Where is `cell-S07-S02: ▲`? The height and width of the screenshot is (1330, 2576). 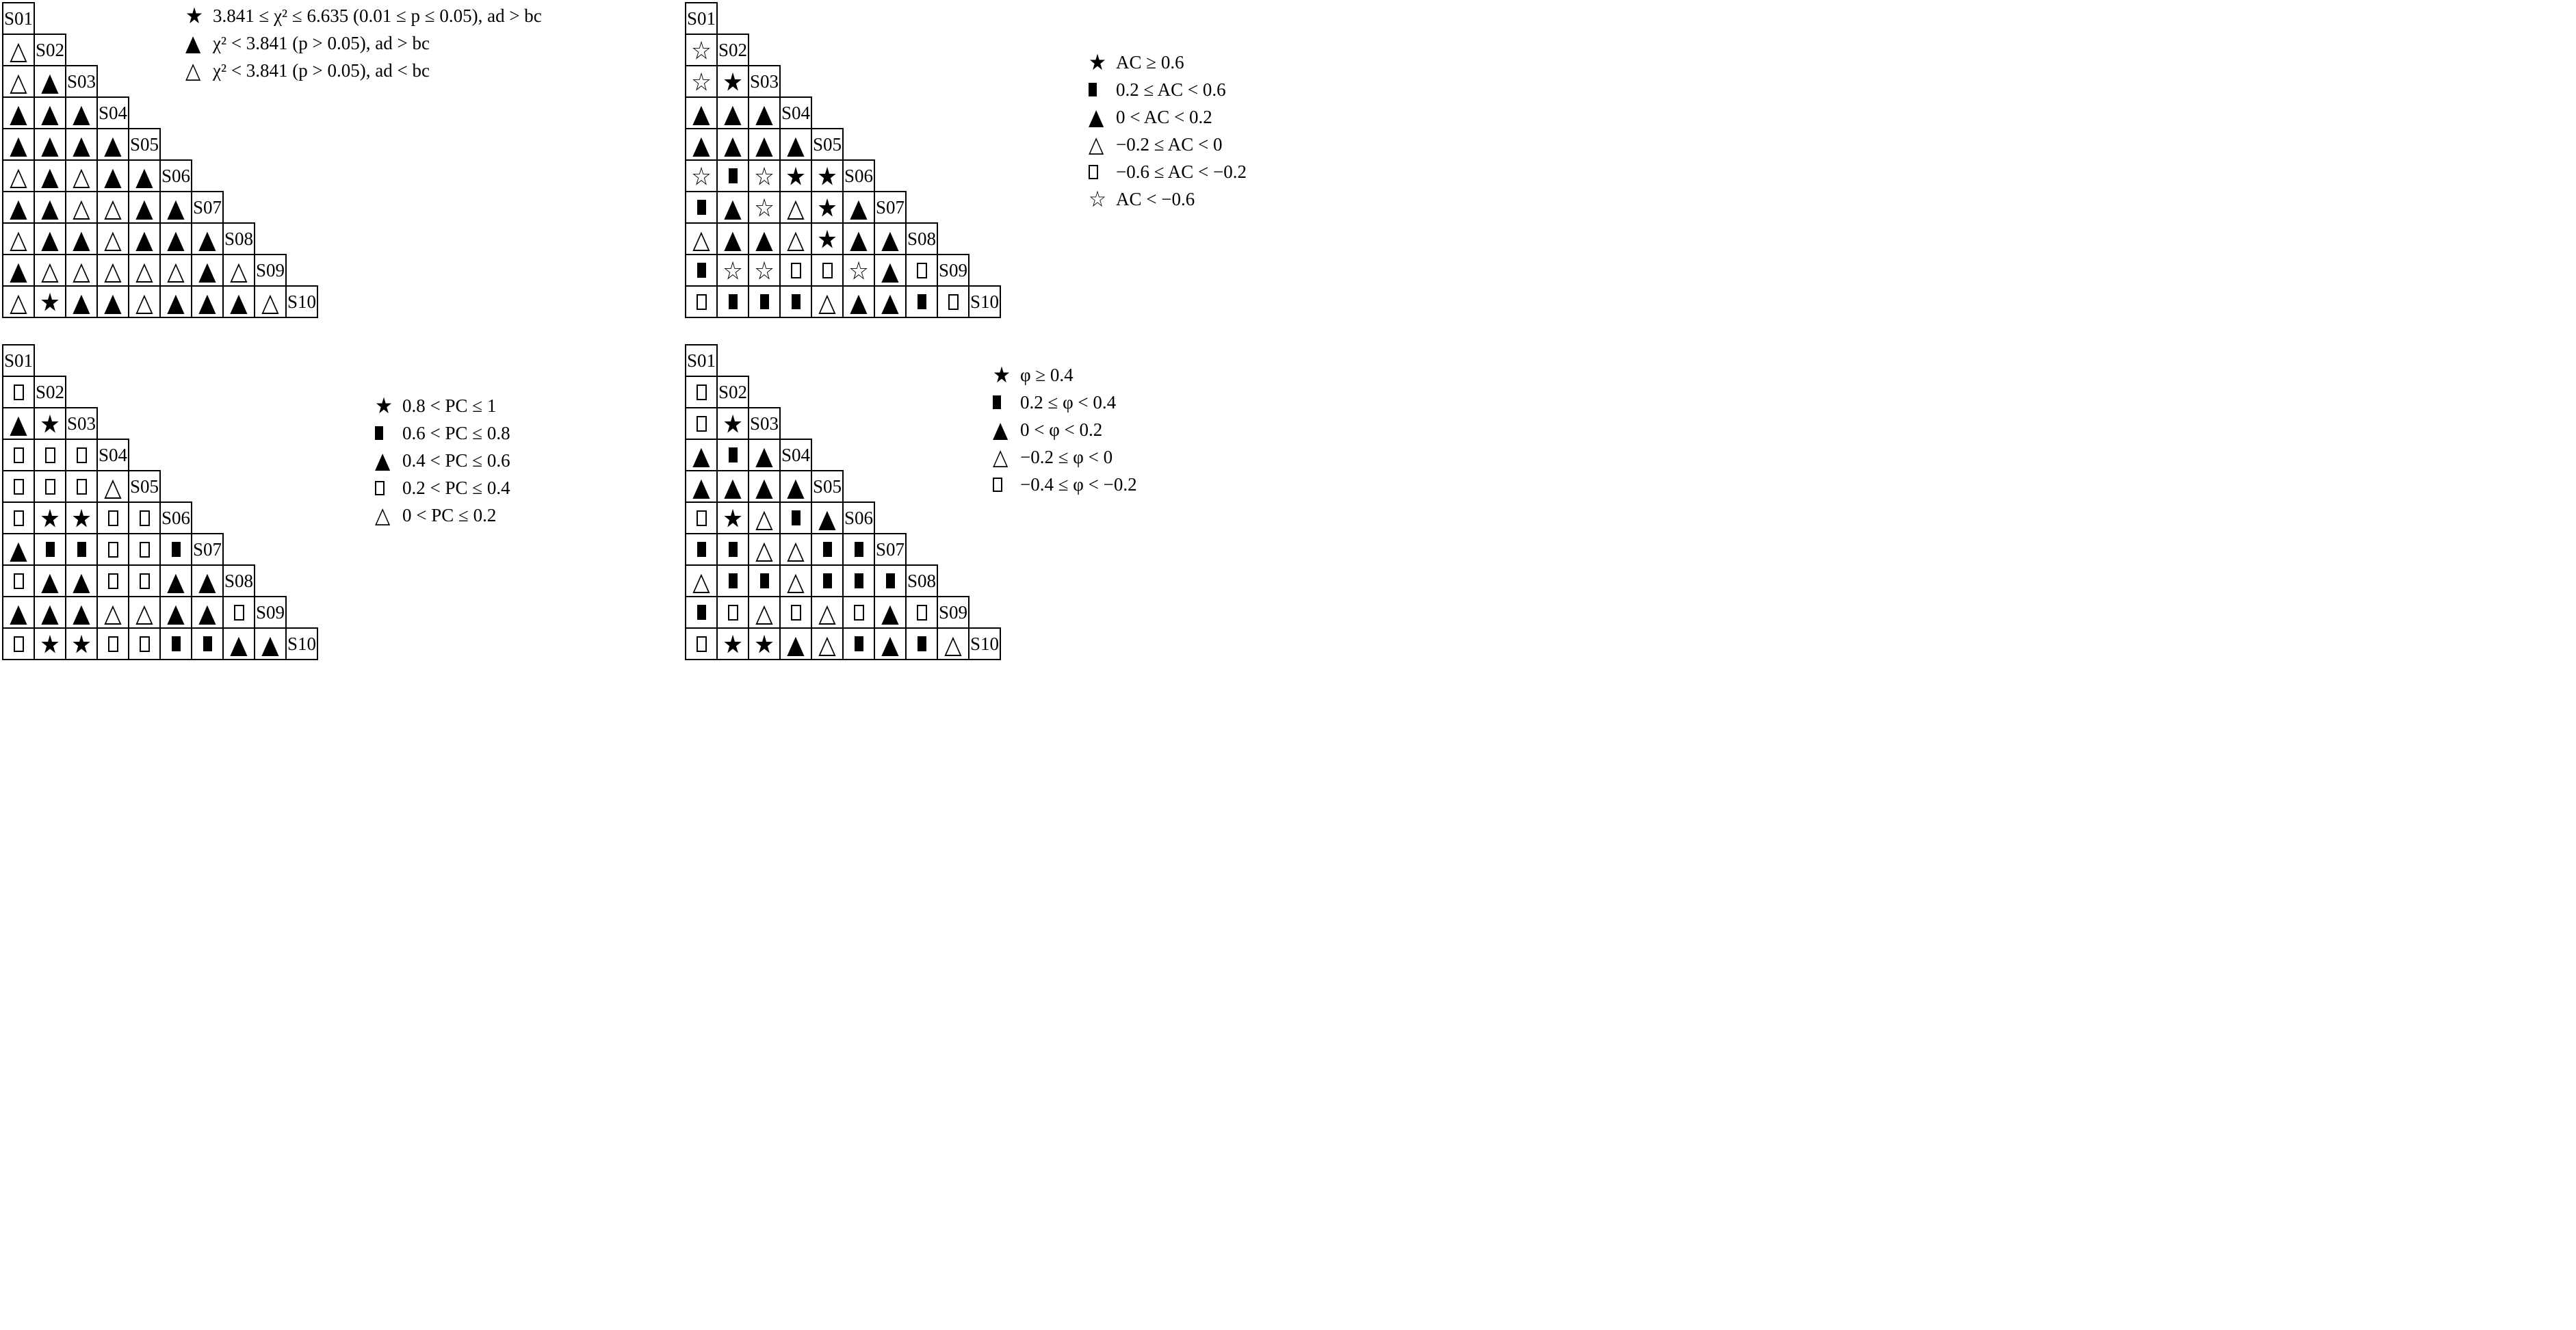
cell-S07-S02: ▲ is located at coordinates (50, 207).